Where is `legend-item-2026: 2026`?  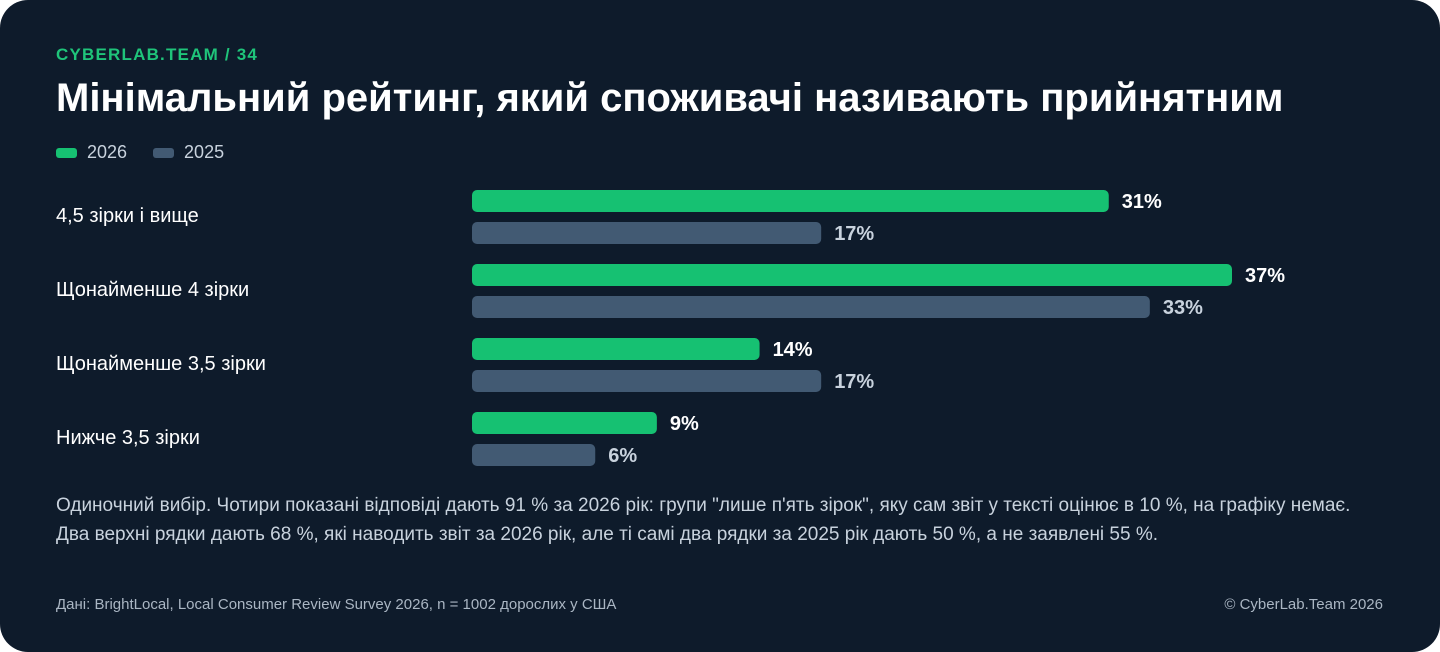
legend-item-2026: 2026 is located at coordinates (91, 152).